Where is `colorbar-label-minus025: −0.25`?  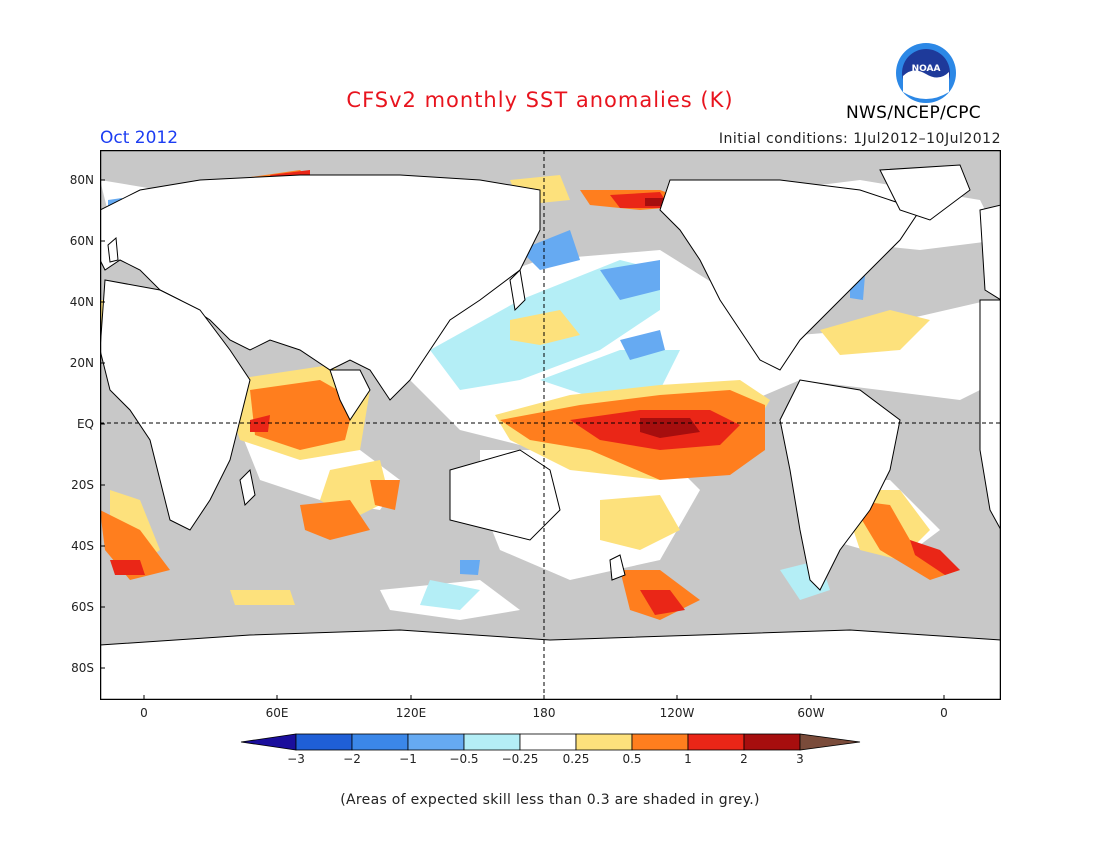 colorbar-label-minus025: −0.25 is located at coordinates (520, 759).